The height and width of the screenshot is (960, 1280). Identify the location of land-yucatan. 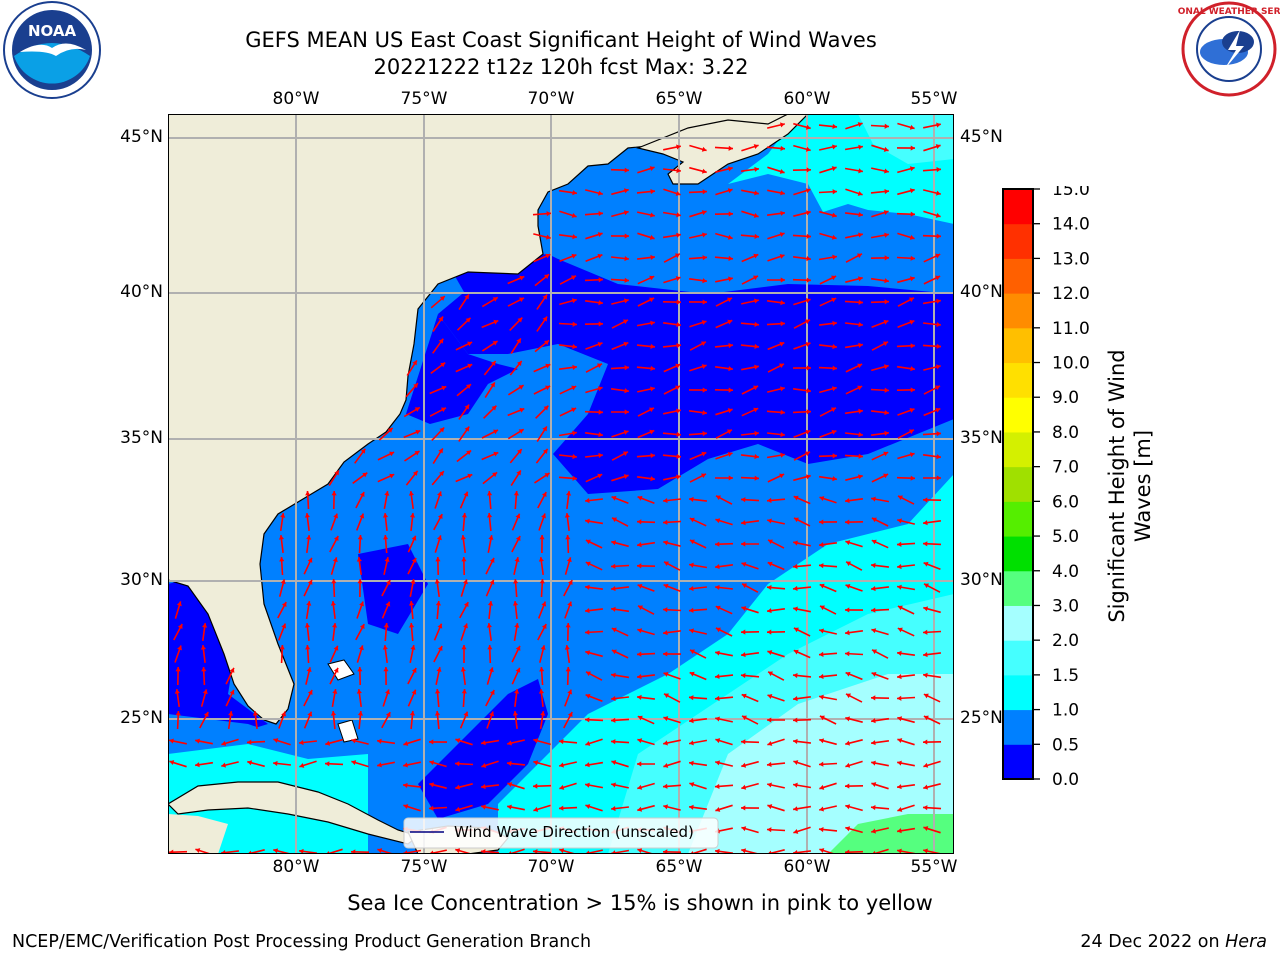
(198, 834).